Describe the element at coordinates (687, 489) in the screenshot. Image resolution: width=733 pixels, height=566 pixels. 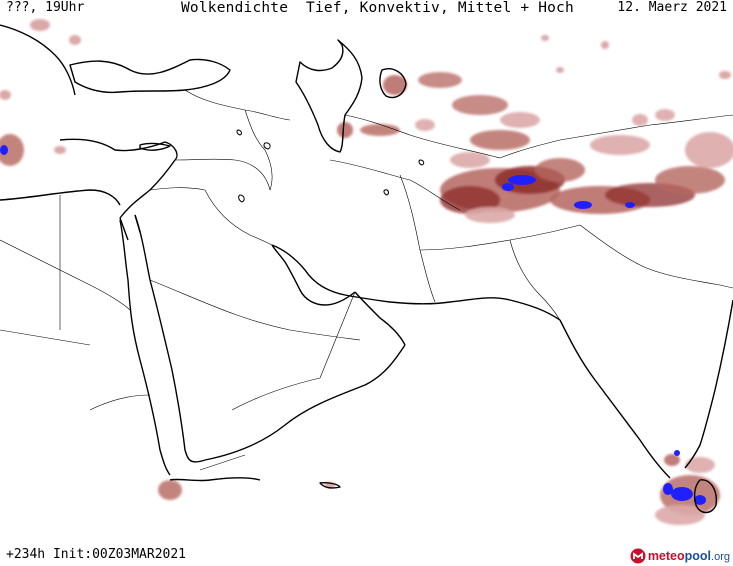
I see `cloud-cluster-srilanka` at that location.